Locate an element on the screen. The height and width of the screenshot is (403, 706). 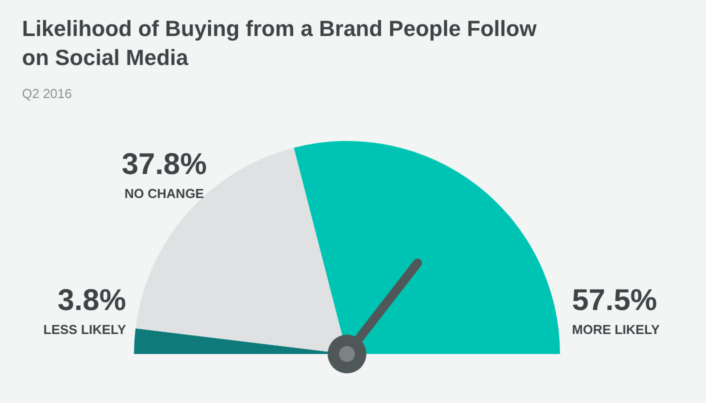
data-label: 3.8% is located at coordinates (92, 300).